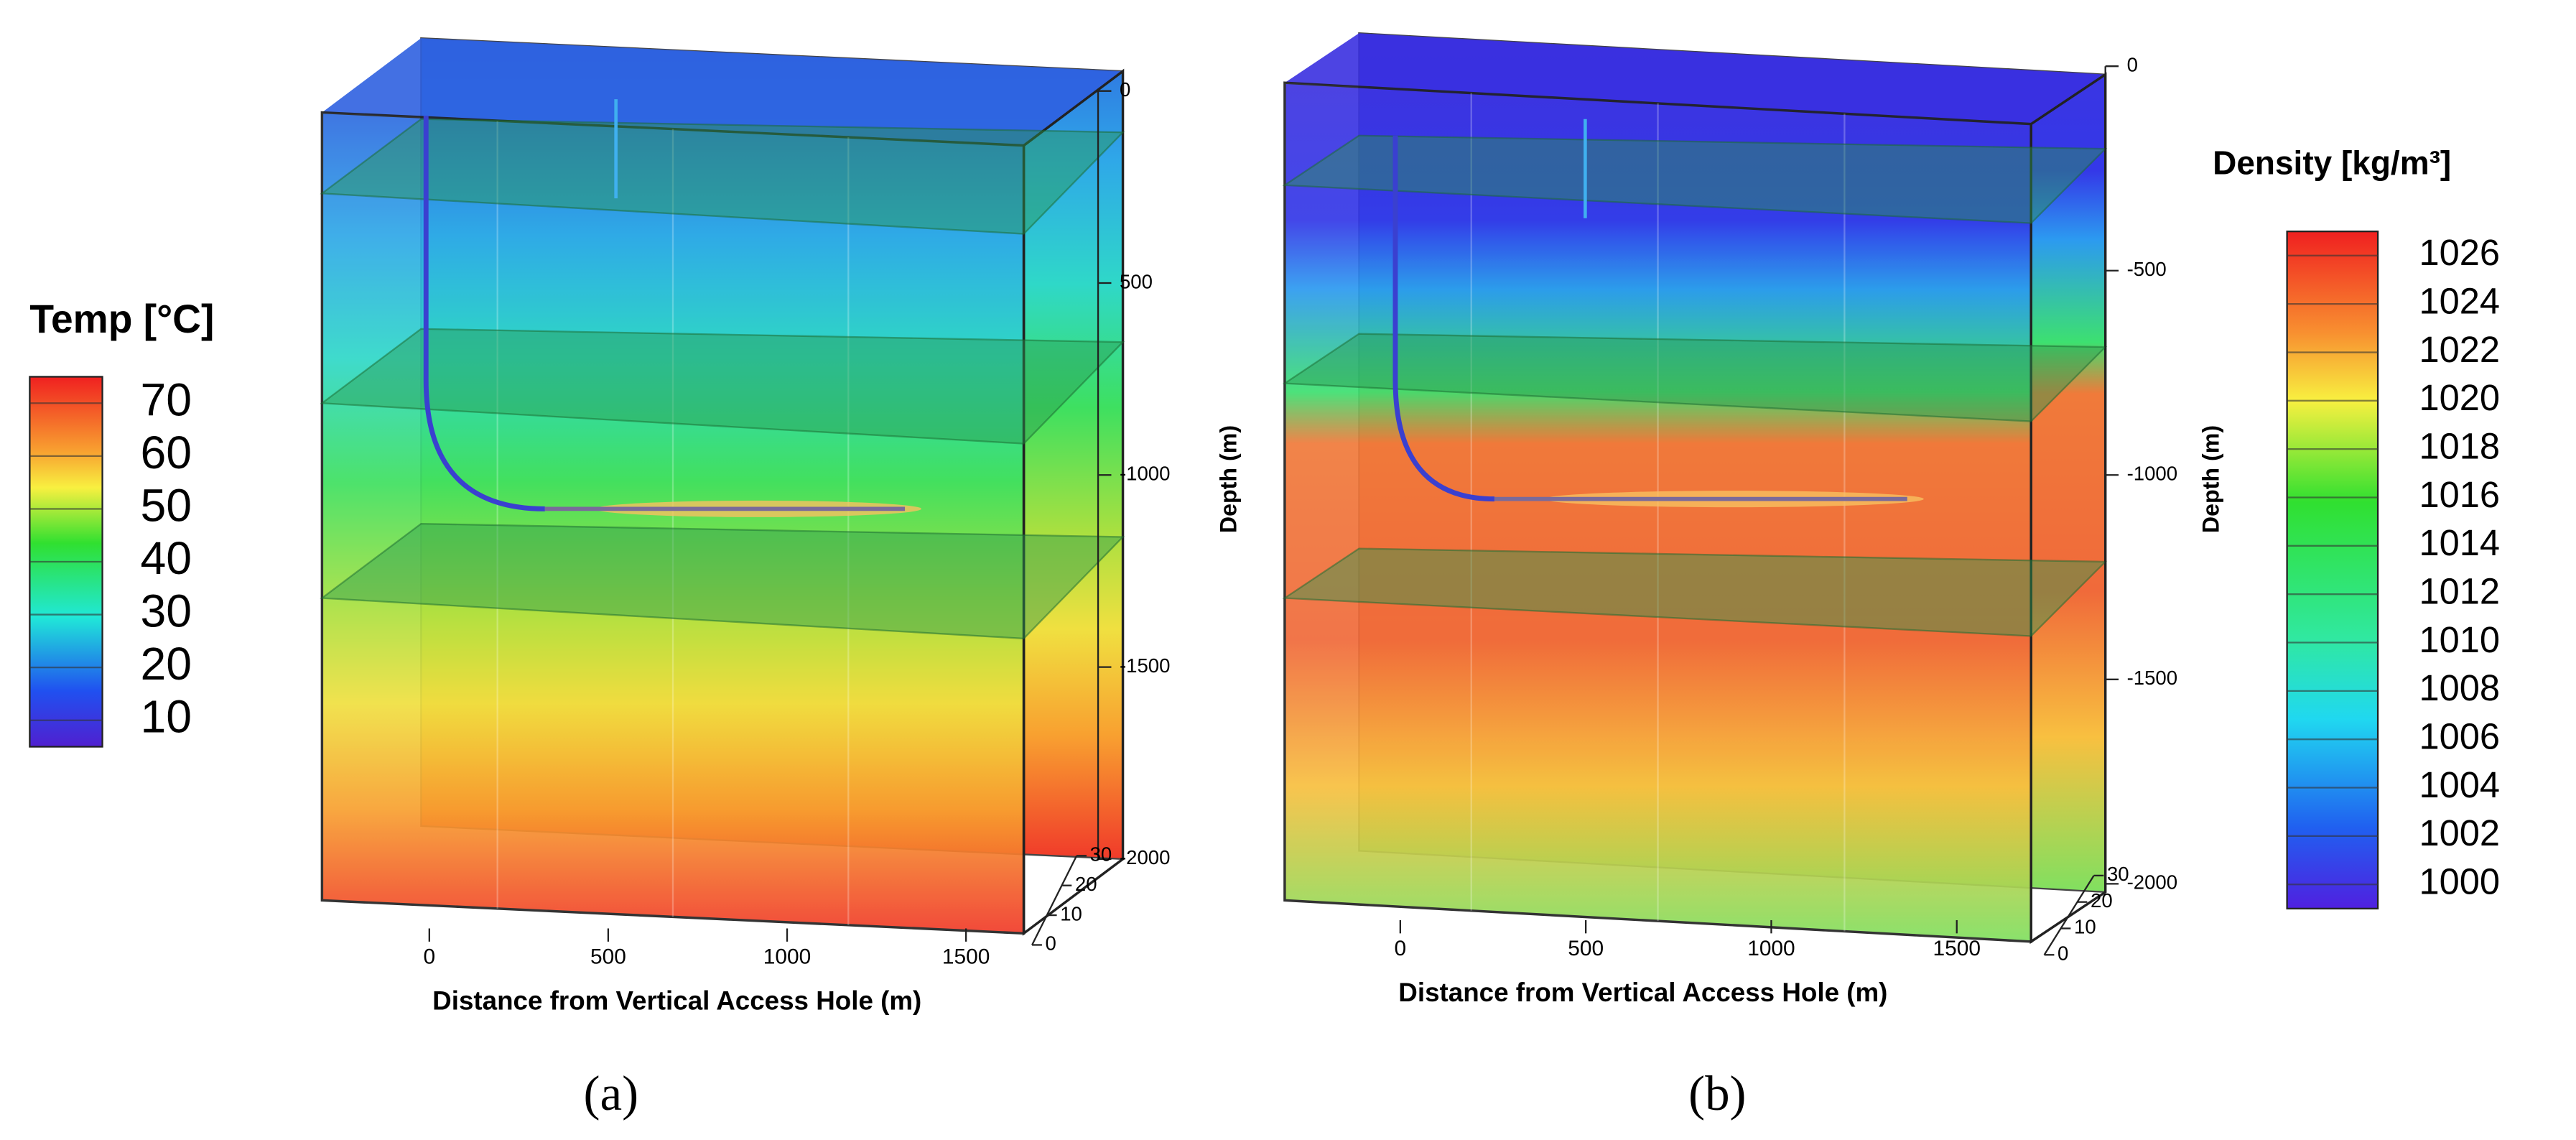 The height and width of the screenshot is (1140, 2576). I want to click on depth-tick-label: -500, so click(2147, 269).